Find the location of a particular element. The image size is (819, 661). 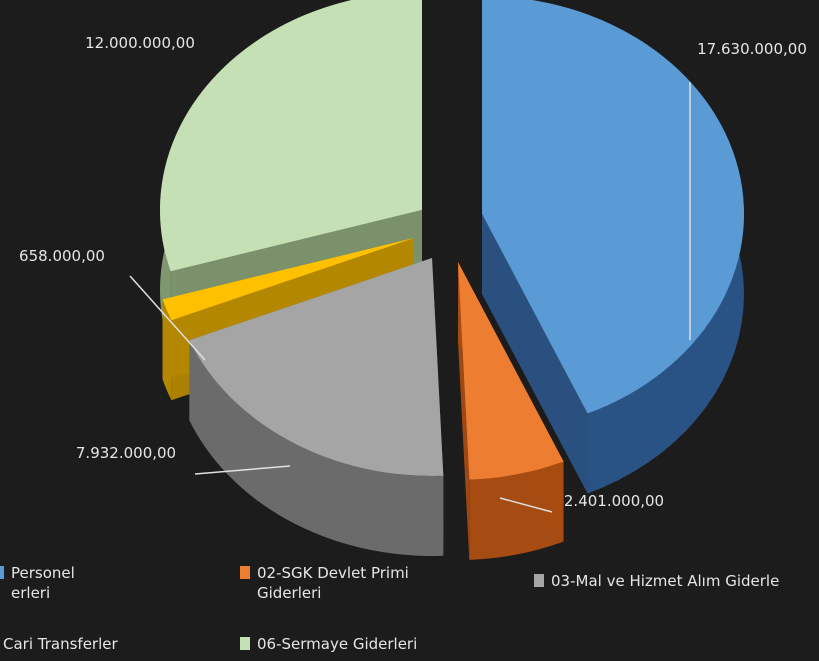

data-label-0: 17.630.000,00 is located at coordinates (752, 49).